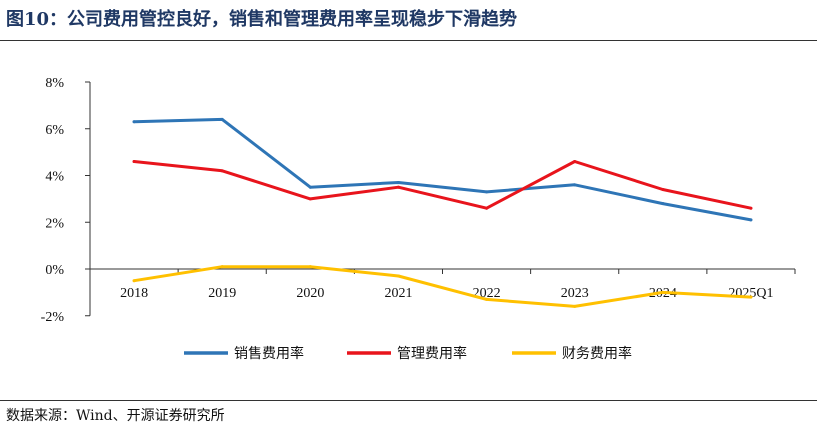 The width and height of the screenshot is (817, 433). What do you see at coordinates (115, 416) in the screenshot?
I see `source-note: 数据来源：Wind、开源证券研究所` at bounding box center [115, 416].